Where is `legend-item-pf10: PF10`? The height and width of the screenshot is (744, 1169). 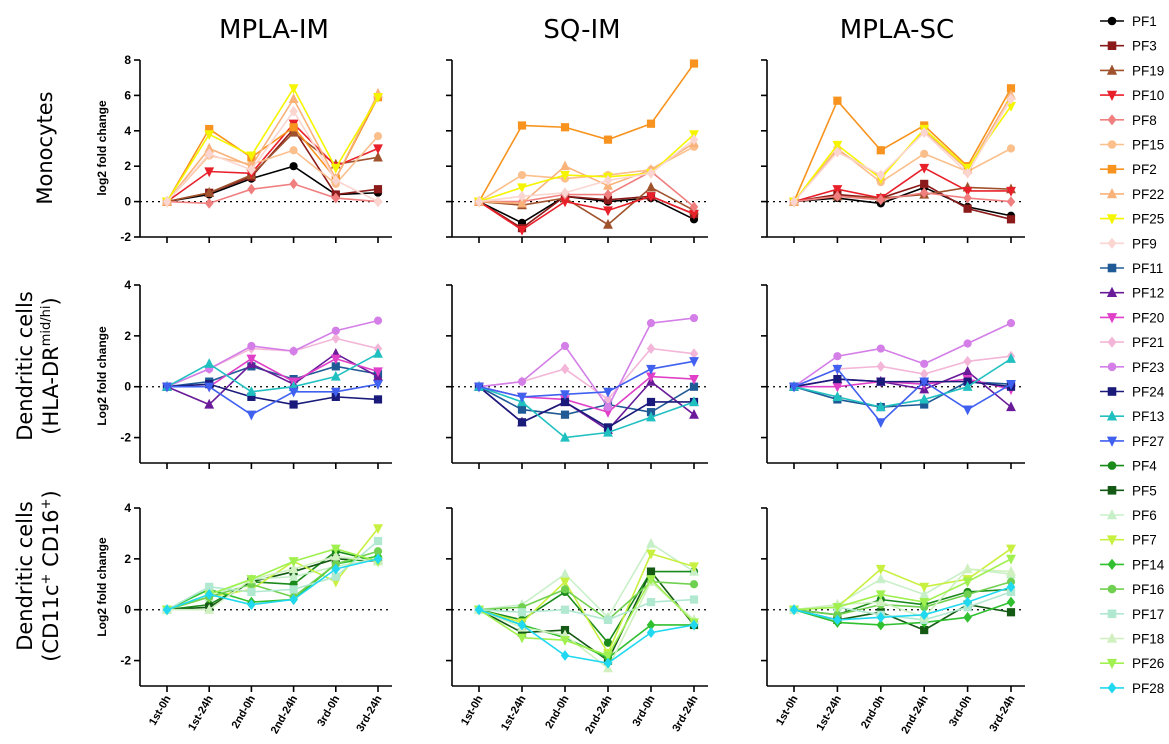 legend-item-pf10: PF10 is located at coordinates (1132, 95).